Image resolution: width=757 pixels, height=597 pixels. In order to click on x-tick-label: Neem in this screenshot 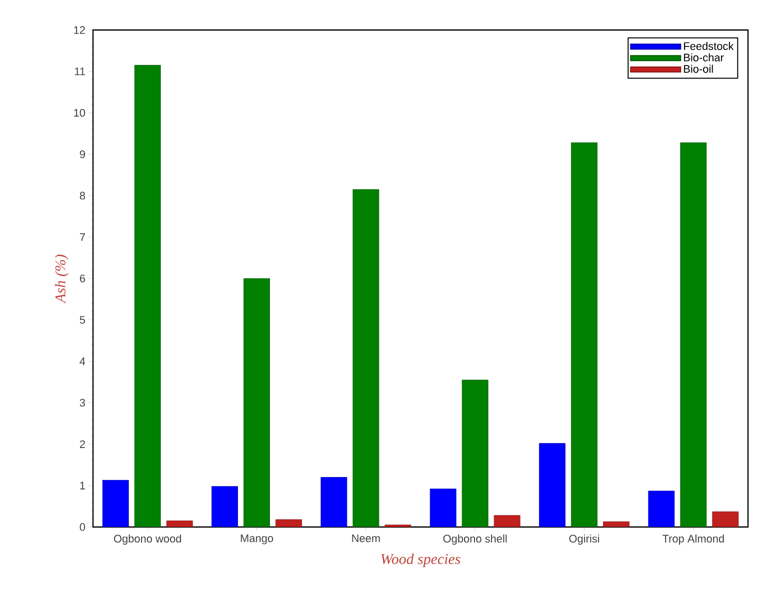, I will do `click(366, 538)`.